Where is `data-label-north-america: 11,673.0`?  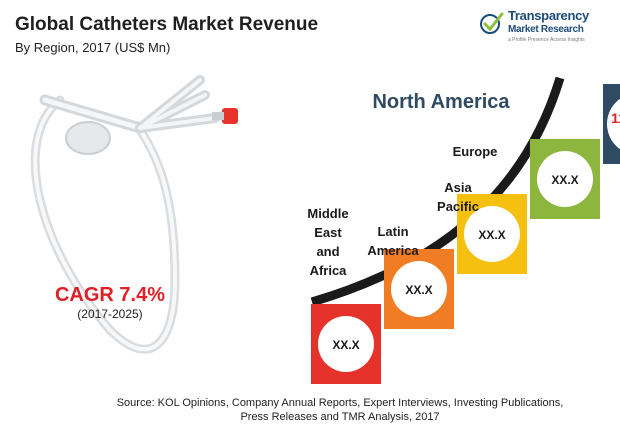
data-label-north-america: 11,673.0 is located at coordinates (615, 118).